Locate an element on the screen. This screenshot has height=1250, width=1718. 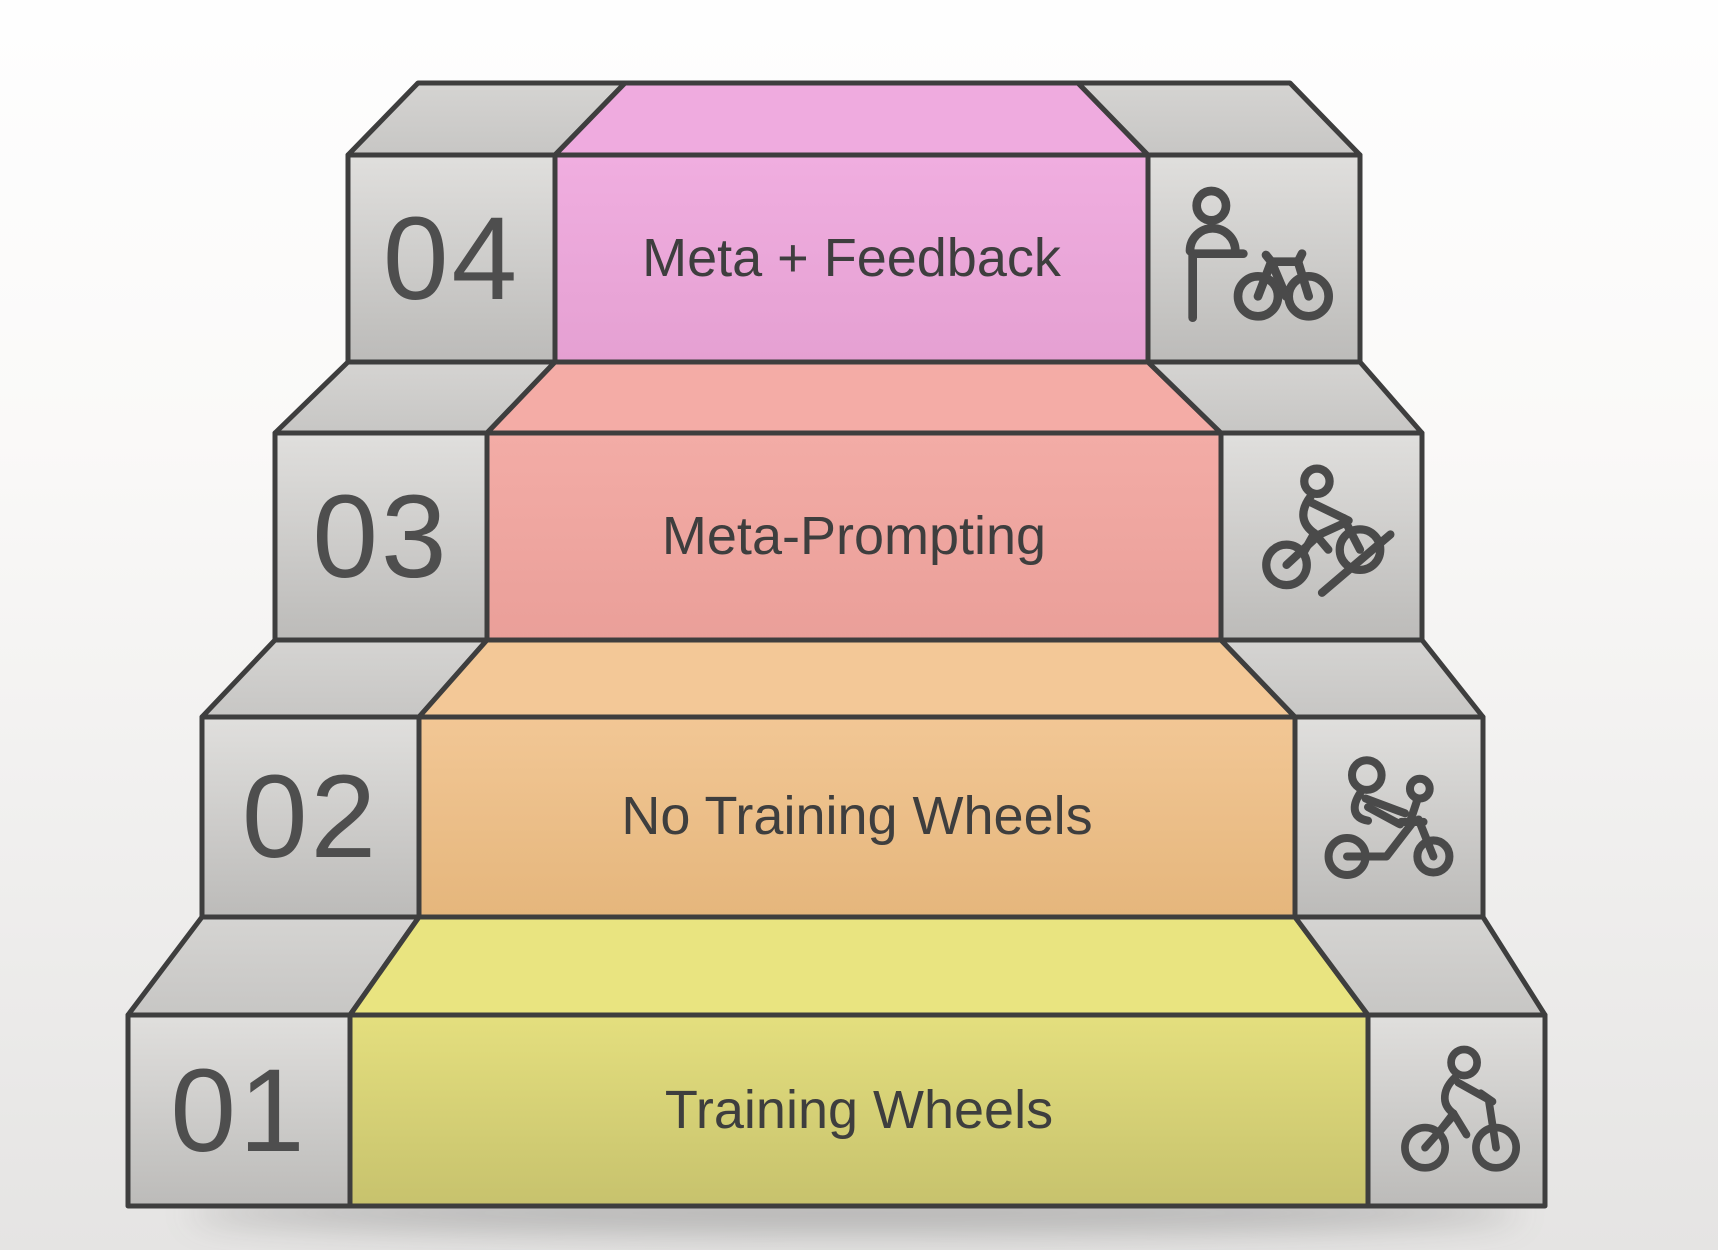
step-04-block is located at coordinates (854, 222).